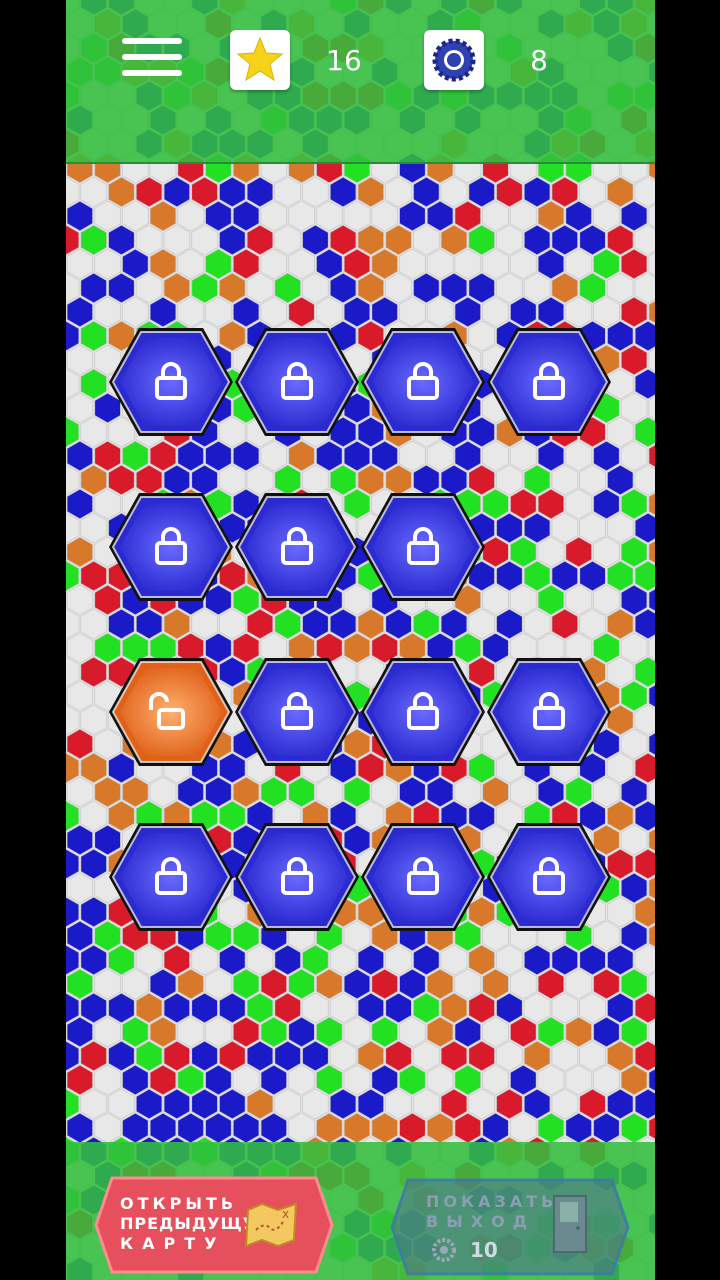 The image size is (720, 1280). Describe the element at coordinates (260, 60) in the screenshot. I see `star-icon` at that location.